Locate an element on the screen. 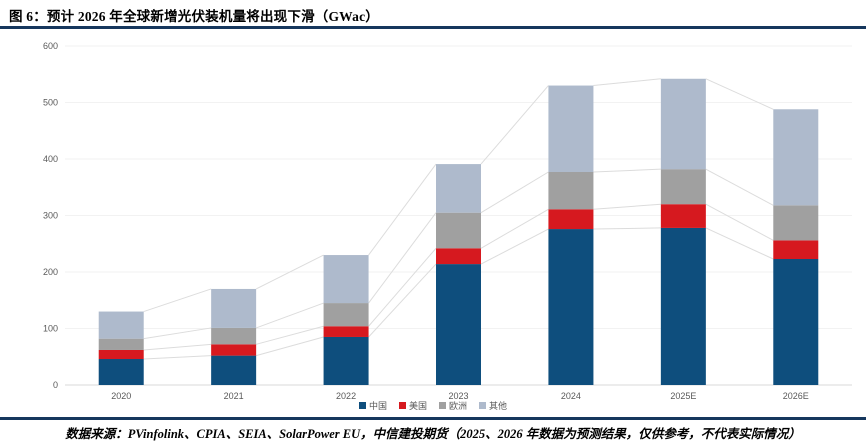  x-tick-label: 2021 is located at coordinates (234, 396).